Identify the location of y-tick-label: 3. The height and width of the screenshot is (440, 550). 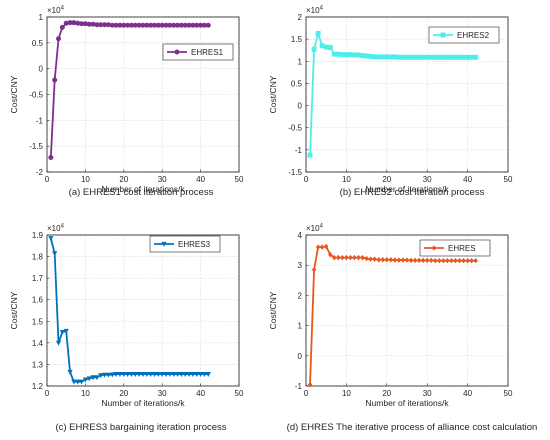
(300, 265).